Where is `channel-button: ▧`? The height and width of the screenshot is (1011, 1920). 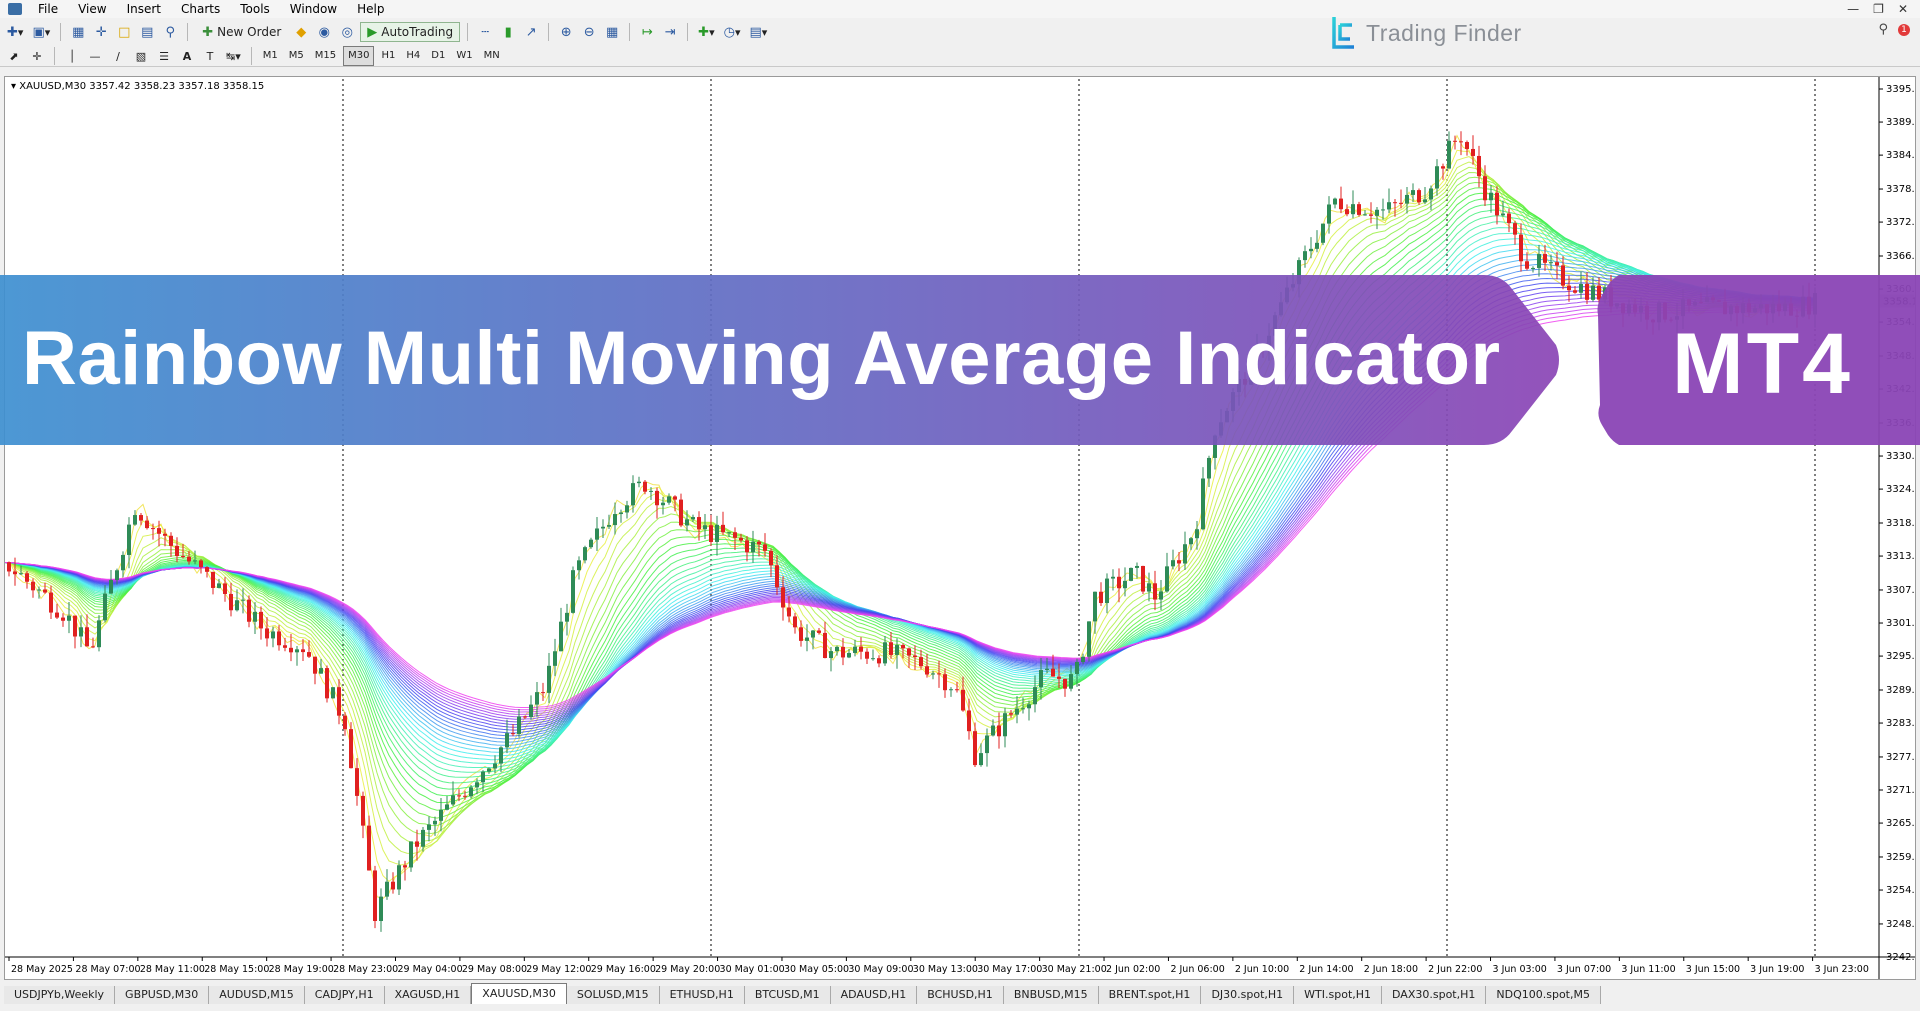
channel-button: ▧ is located at coordinates (141, 56).